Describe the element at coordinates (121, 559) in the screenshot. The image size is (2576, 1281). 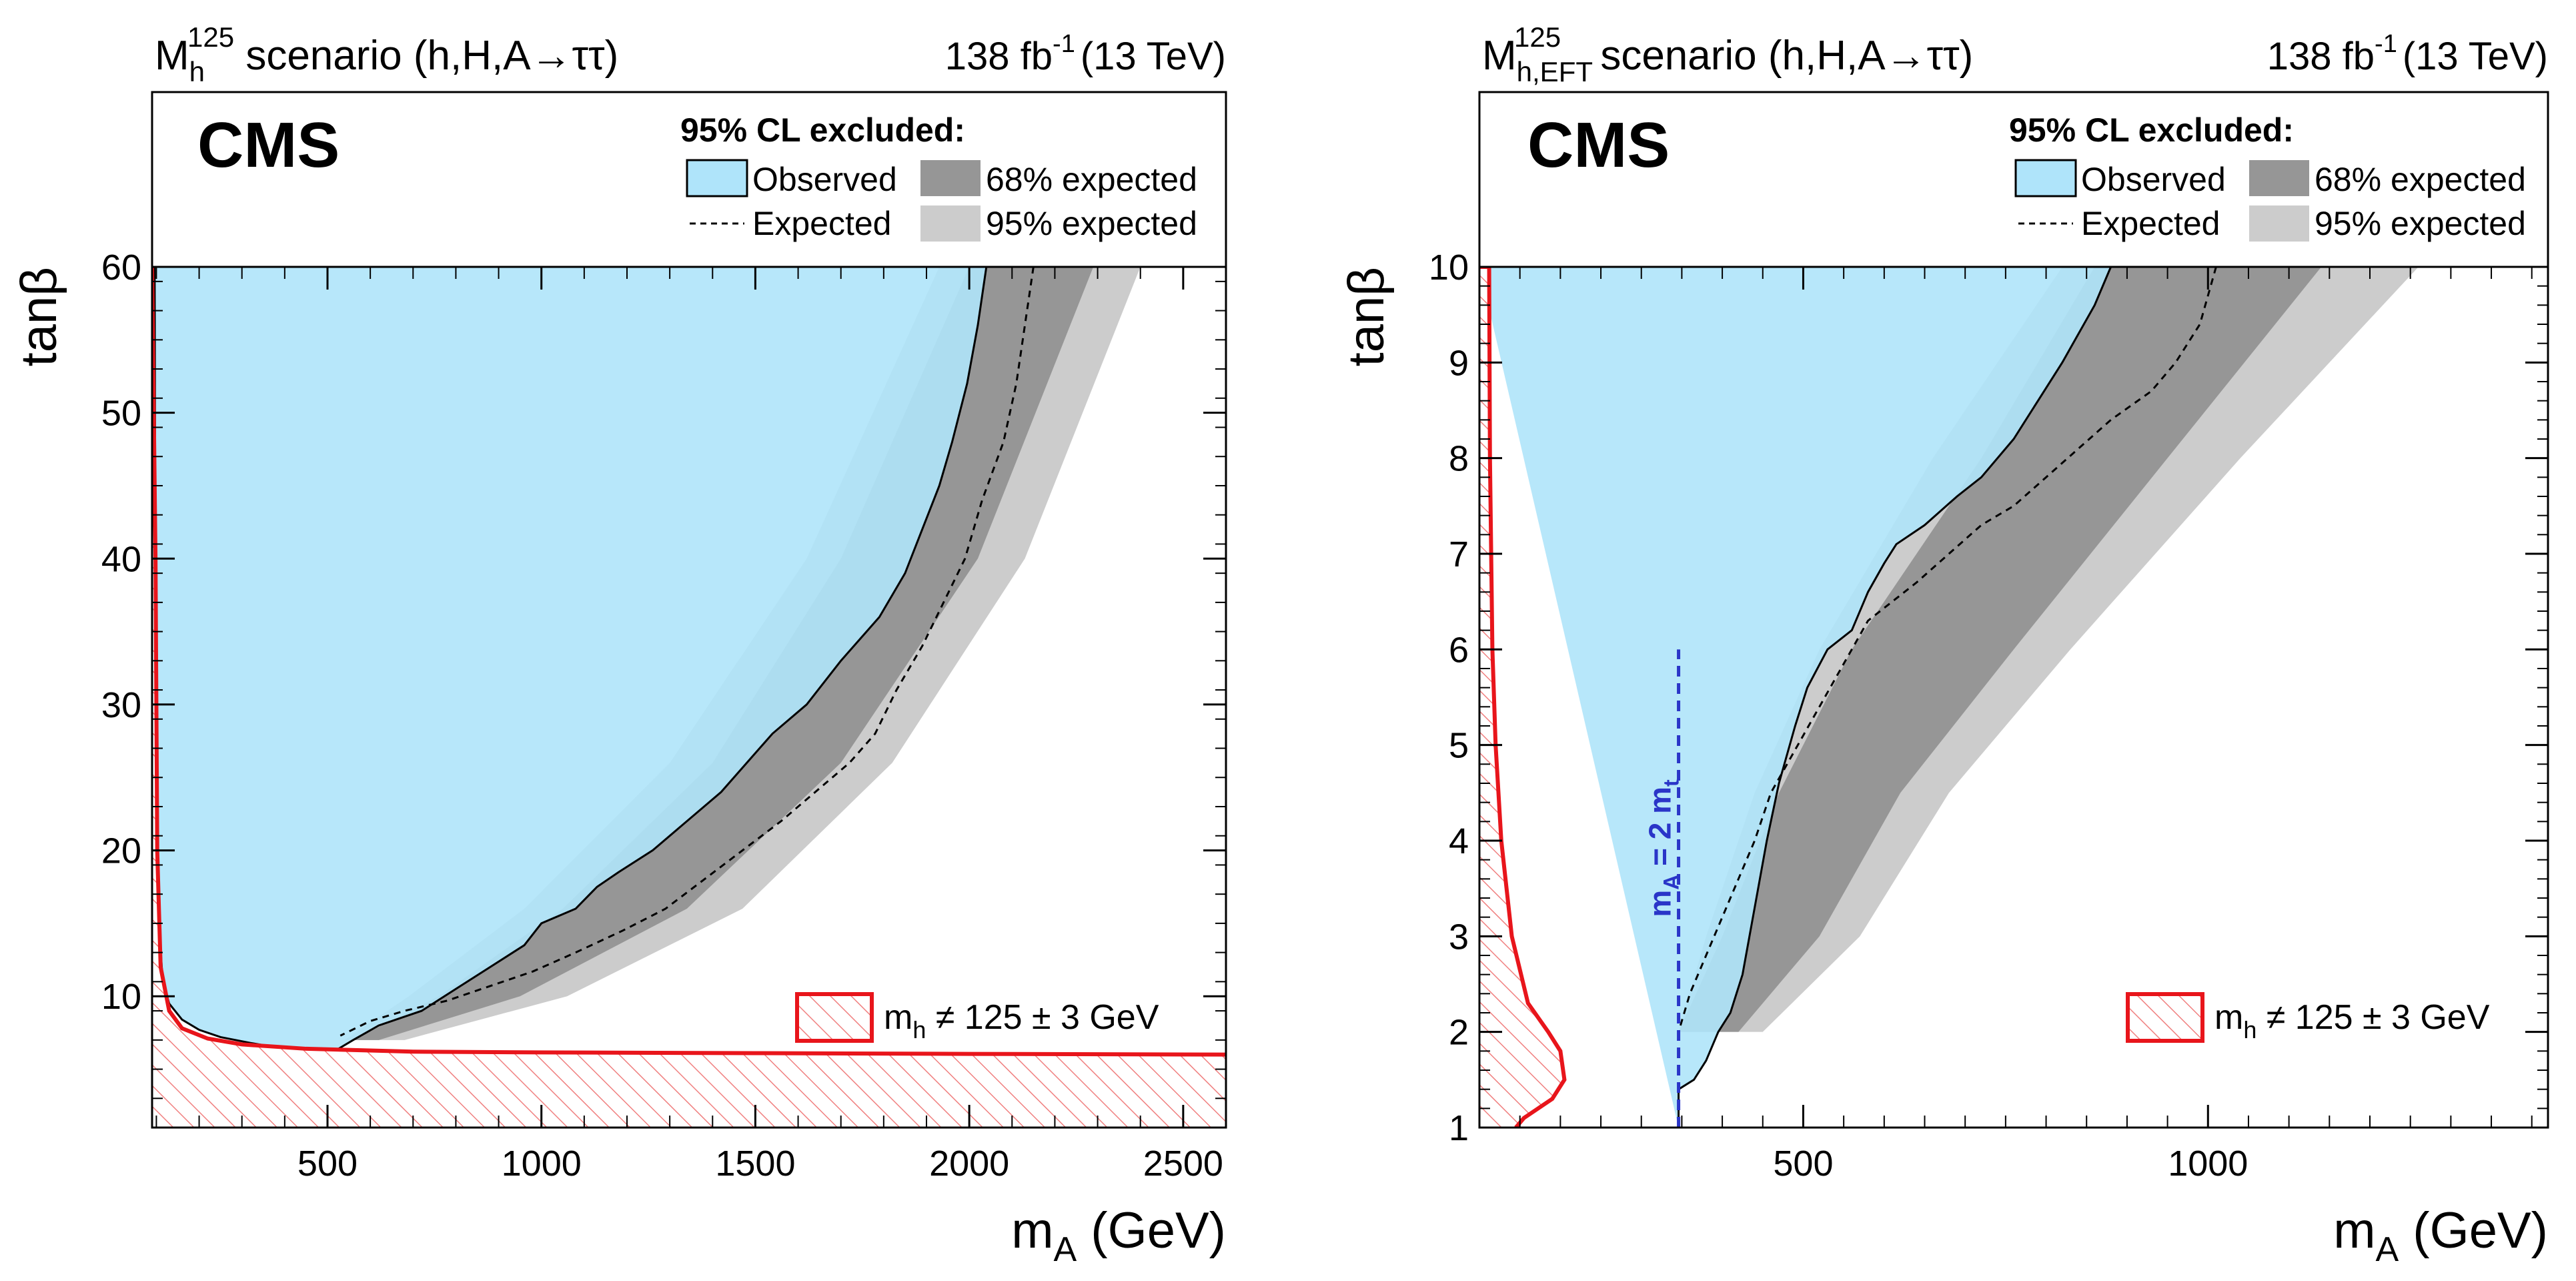
I see `left-ytick-label: 40` at that location.